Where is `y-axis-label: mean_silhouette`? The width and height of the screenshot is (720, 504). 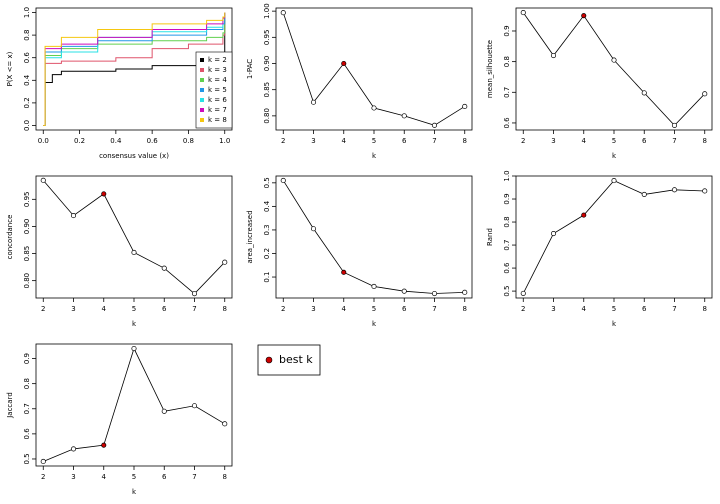
y-axis-label: mean_silhouette is located at coordinates (490, 69).